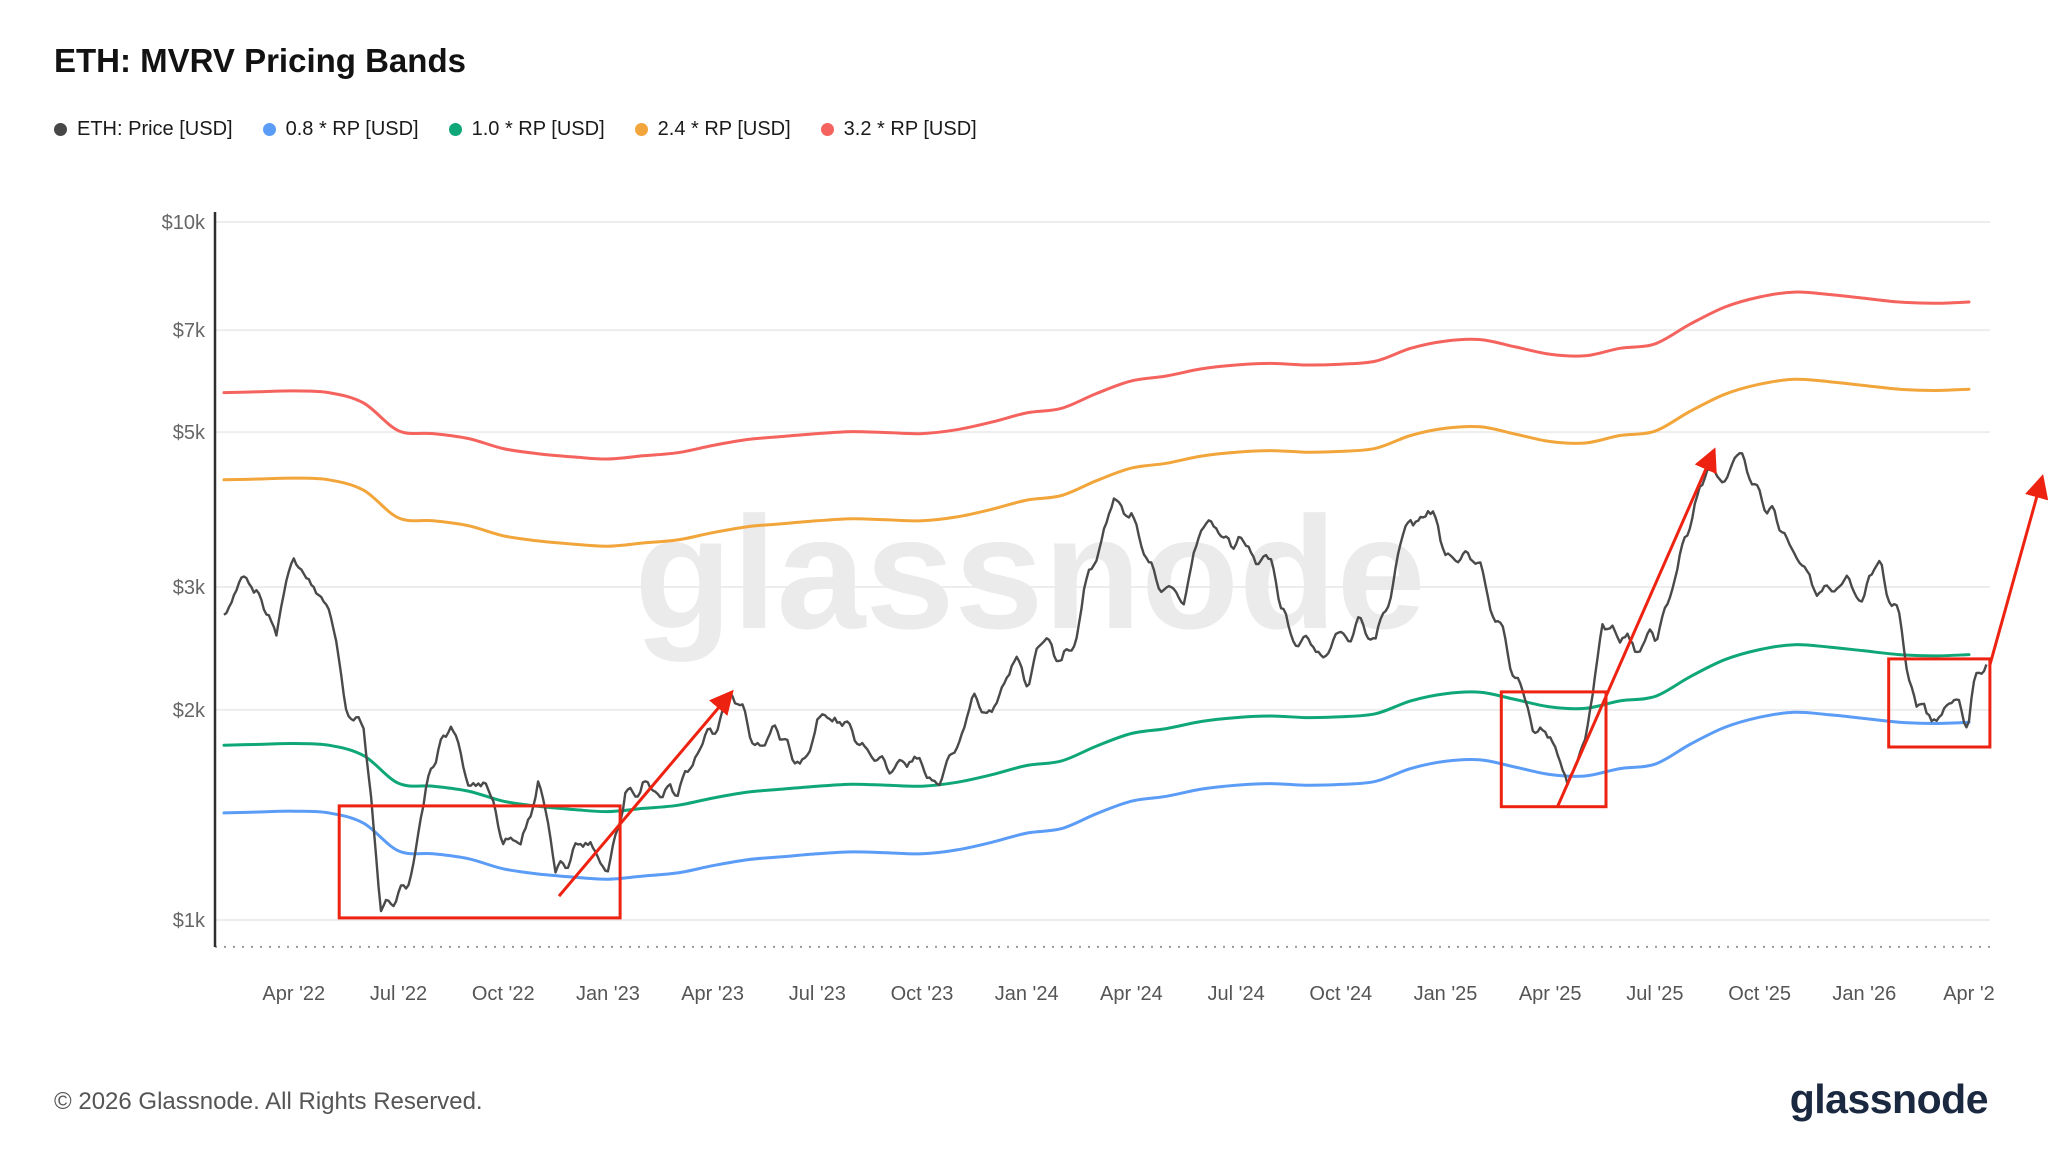 The width and height of the screenshot is (2048, 1152). I want to click on band-line-3.2, so click(1096, 375).